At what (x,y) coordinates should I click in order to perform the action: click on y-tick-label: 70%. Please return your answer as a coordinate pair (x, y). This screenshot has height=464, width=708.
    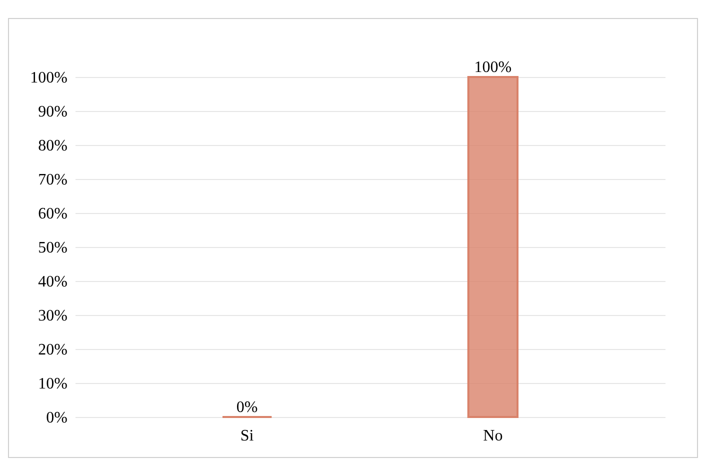
    Looking at the image, I should click on (53, 180).